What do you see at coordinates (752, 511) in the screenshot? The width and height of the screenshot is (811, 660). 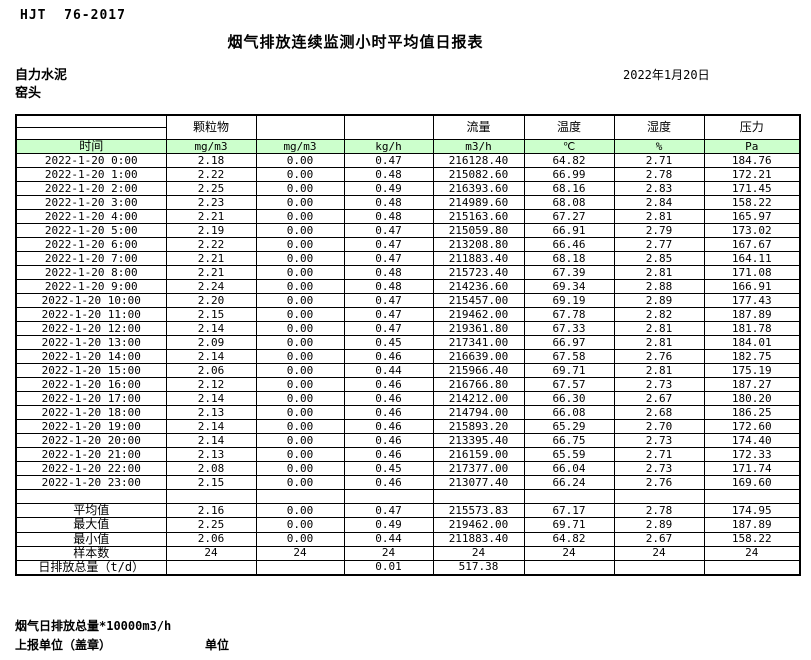 I see `summary-value-cell: 174.95` at bounding box center [752, 511].